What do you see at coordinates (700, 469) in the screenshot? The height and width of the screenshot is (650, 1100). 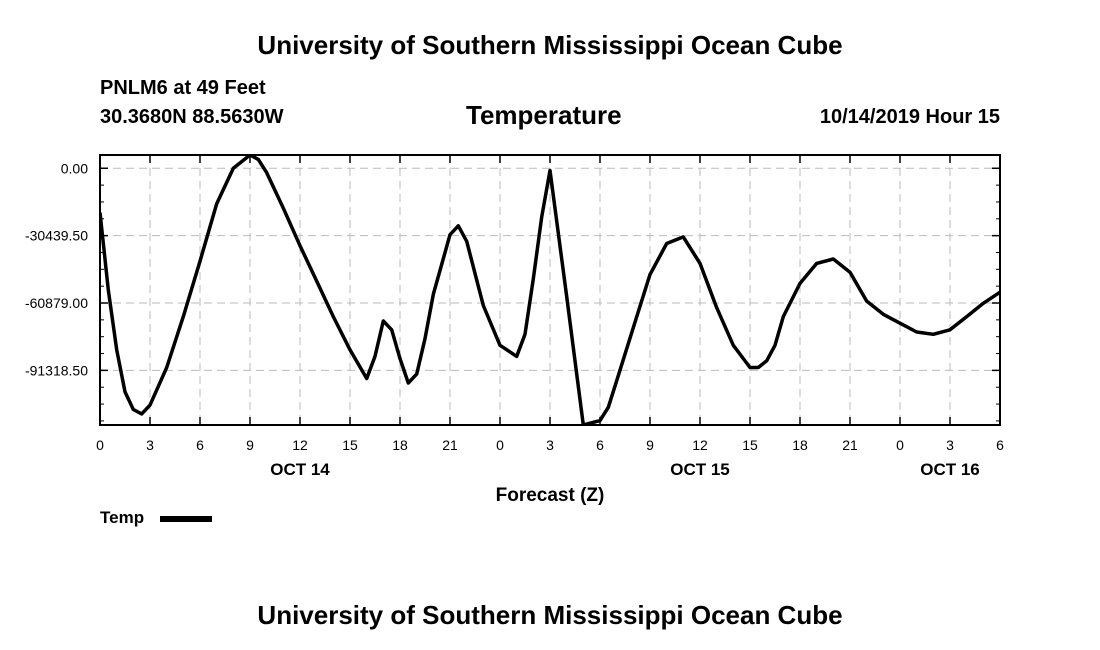 I see `date-label: OCT 15` at bounding box center [700, 469].